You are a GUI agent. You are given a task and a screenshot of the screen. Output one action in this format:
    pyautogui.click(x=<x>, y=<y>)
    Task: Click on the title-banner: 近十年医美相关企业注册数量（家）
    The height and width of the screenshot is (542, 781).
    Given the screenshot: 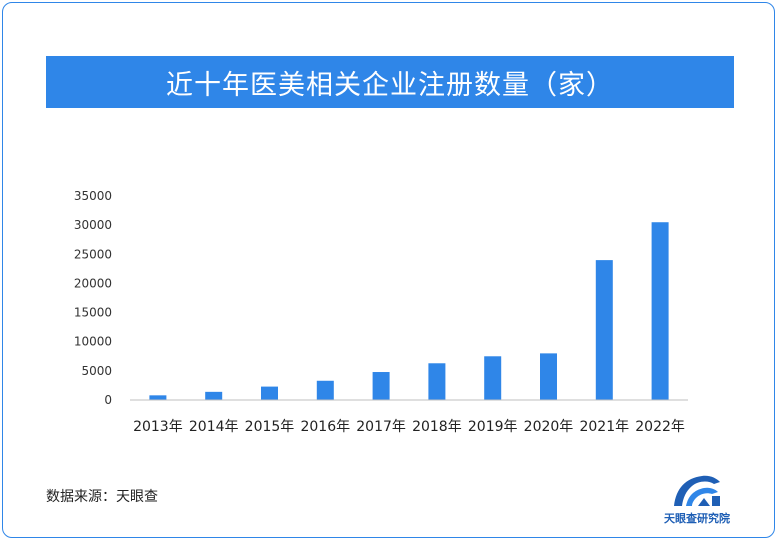 What is the action you would take?
    pyautogui.click(x=390, y=82)
    